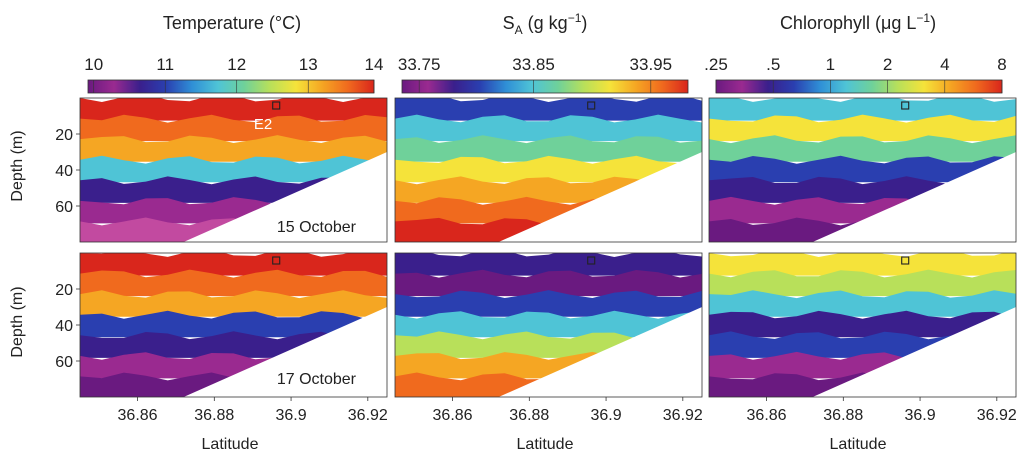 The height and width of the screenshot is (458, 1024). What do you see at coordinates (545, 444) in the screenshot?
I see `xlabel-salinity: Latitude` at bounding box center [545, 444].